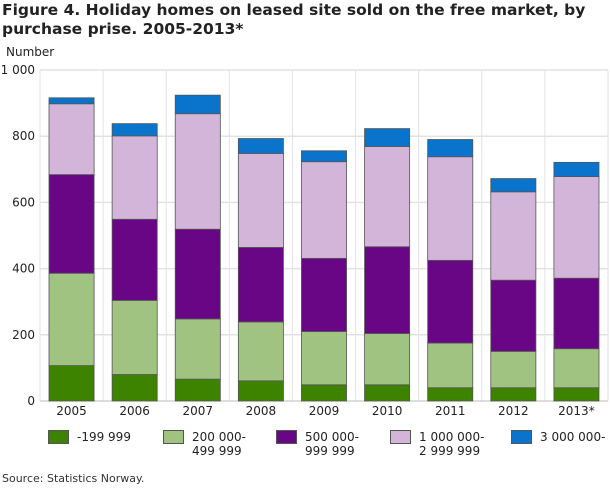 The height and width of the screenshot is (488, 610). What do you see at coordinates (576, 411) in the screenshot?
I see `x-tick-label: 2013*` at bounding box center [576, 411].